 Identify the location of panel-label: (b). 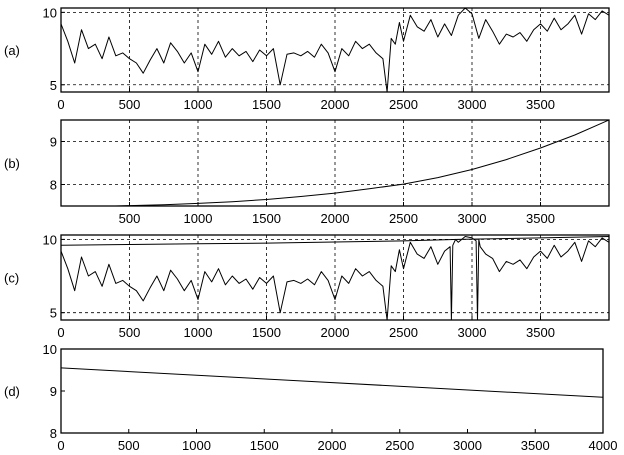
(12, 163).